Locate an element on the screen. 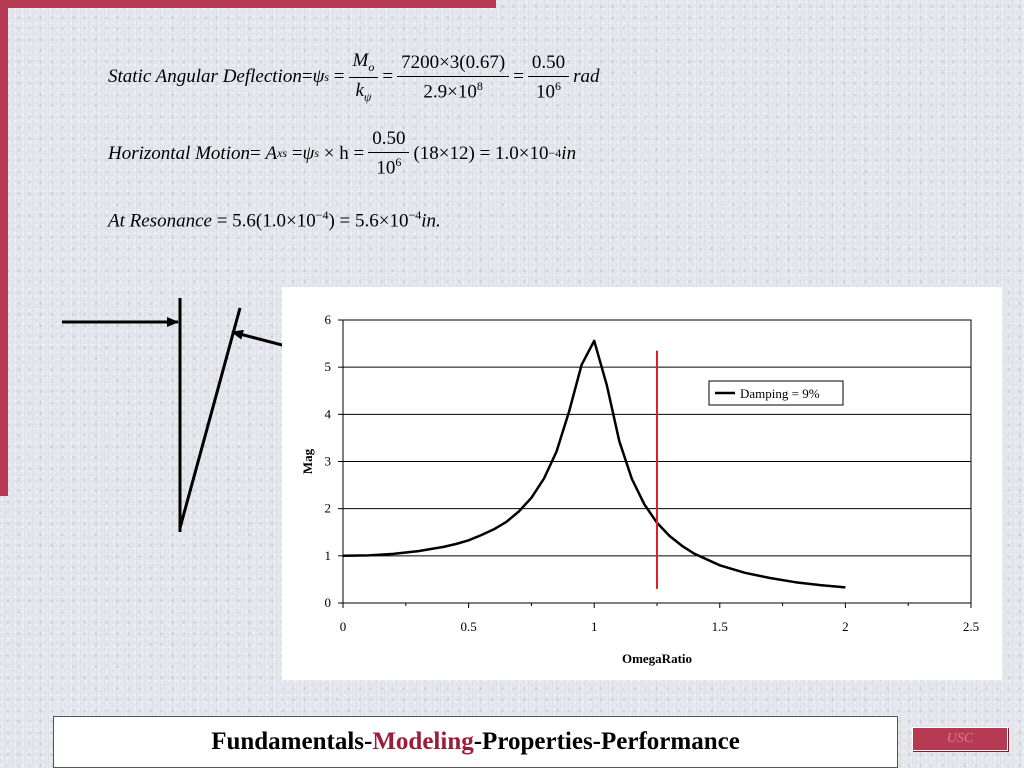 Image resolution: width=1024 pixels, height=768 pixels. motion-exponent: −4 is located at coordinates (555, 153).